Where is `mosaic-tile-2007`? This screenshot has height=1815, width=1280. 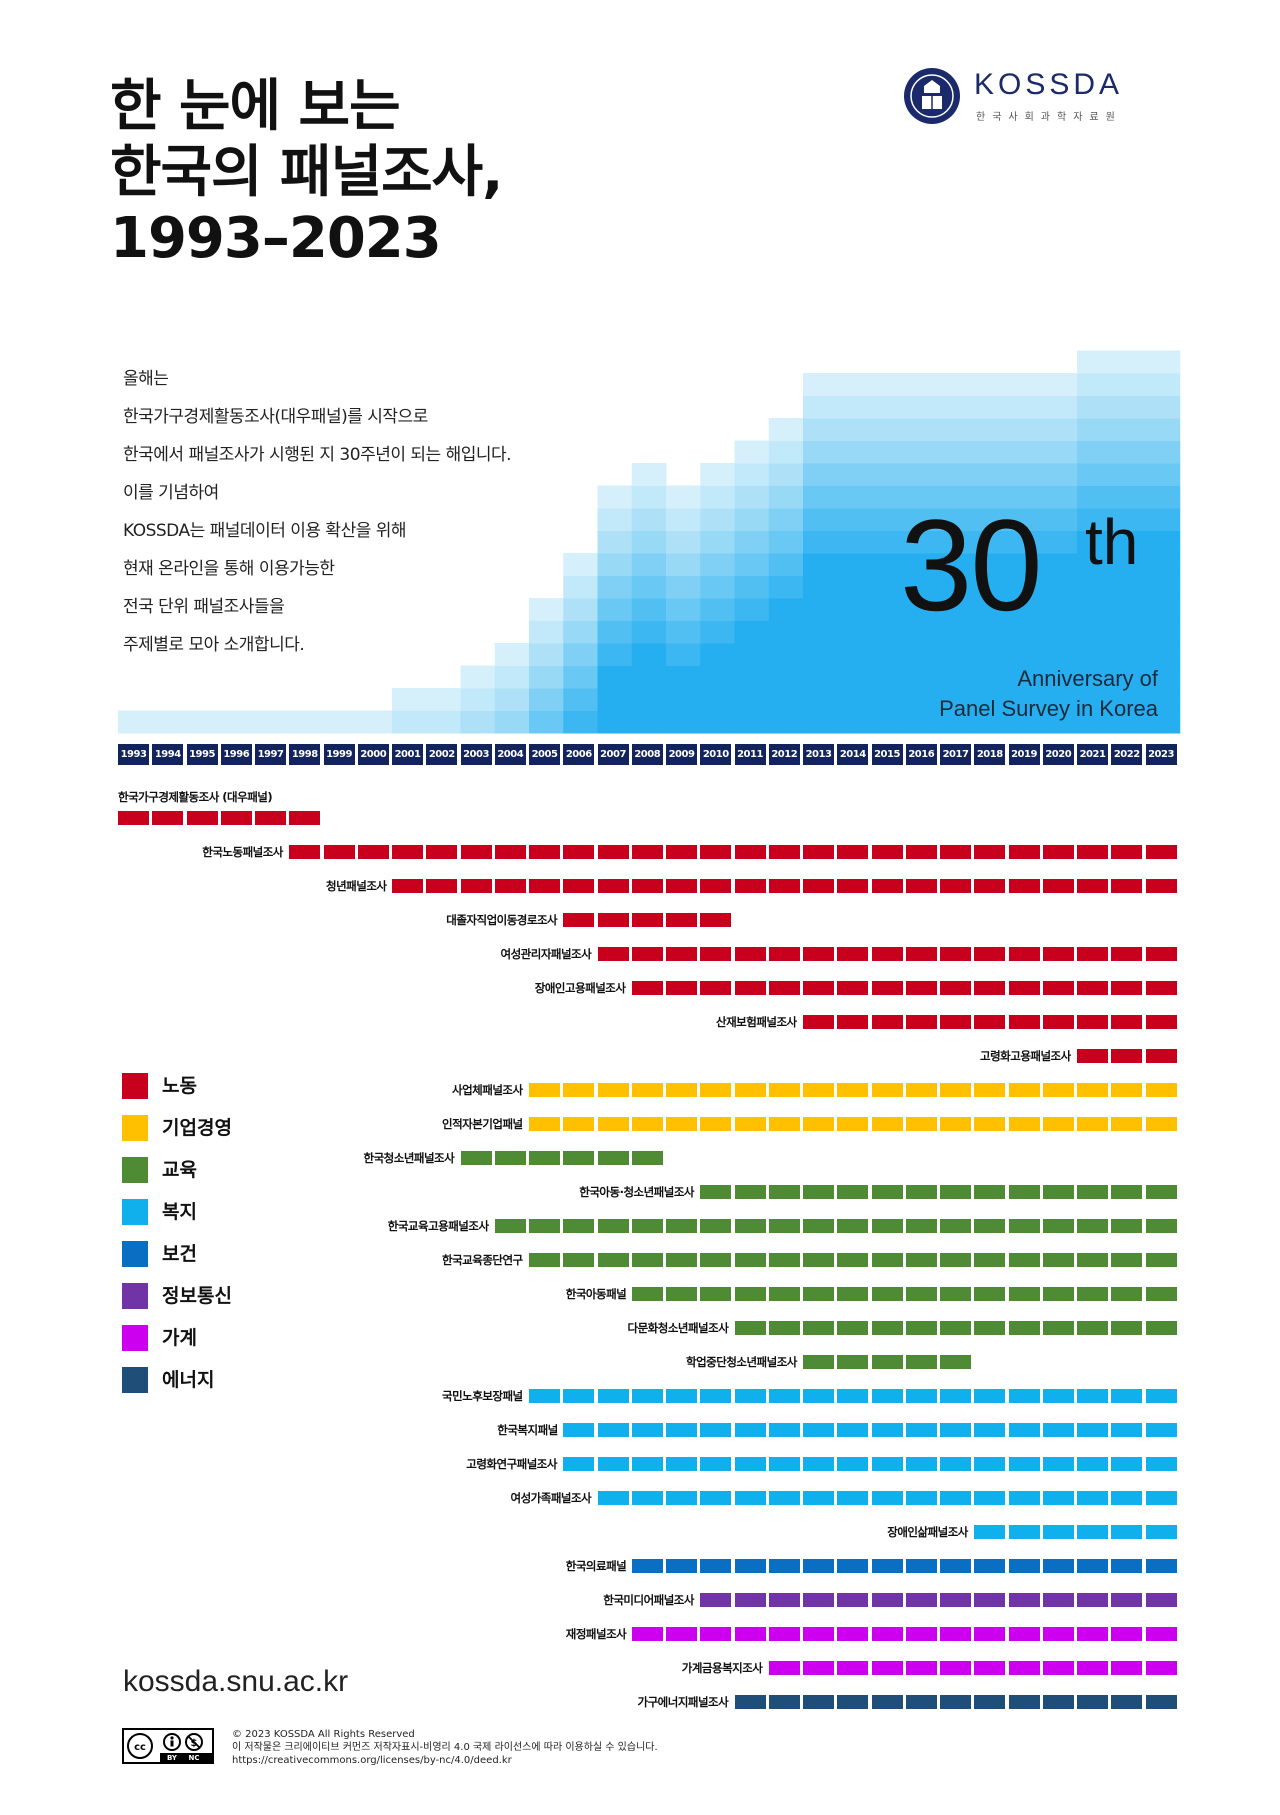 mosaic-tile-2007 is located at coordinates (615, 587).